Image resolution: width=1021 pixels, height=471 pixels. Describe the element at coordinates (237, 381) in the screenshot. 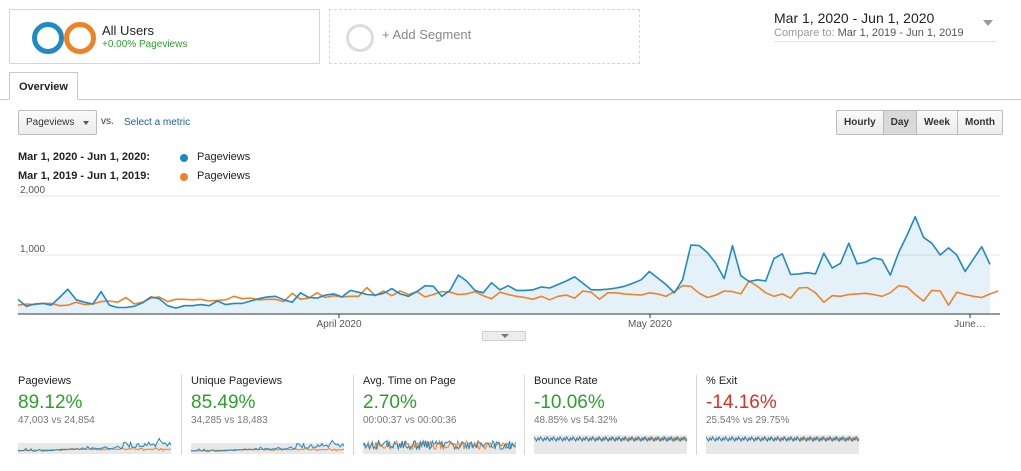

I see `scorecard-label: Unique Pageviews` at that location.